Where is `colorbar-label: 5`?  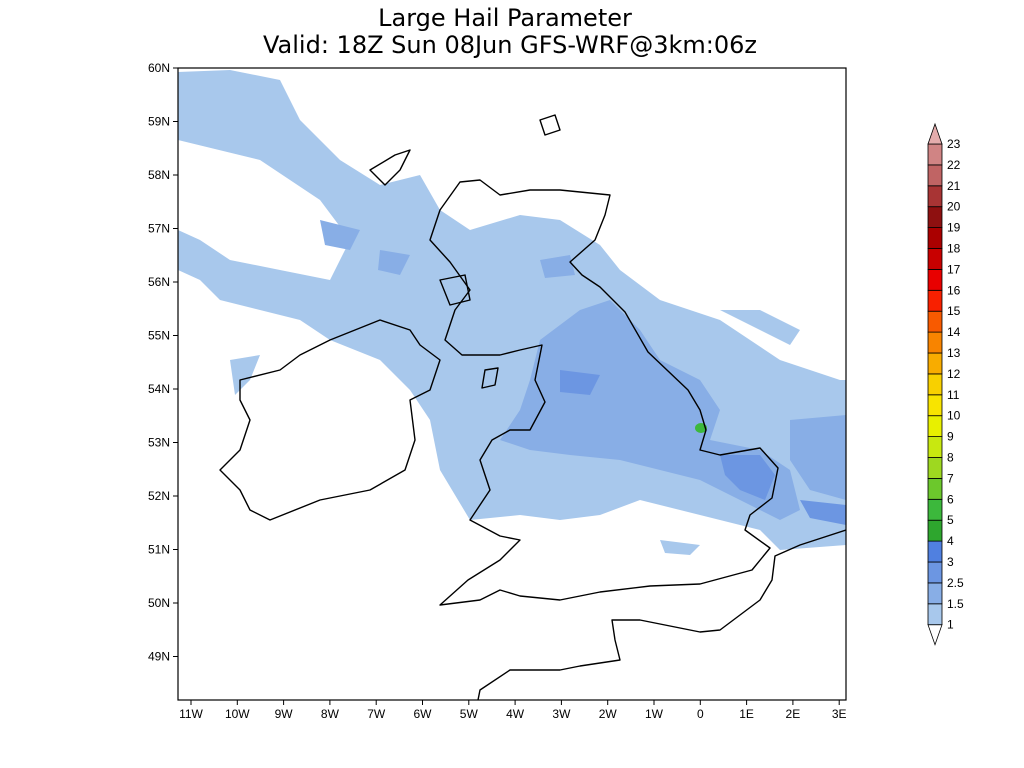
colorbar-label: 5 is located at coordinates (950, 520).